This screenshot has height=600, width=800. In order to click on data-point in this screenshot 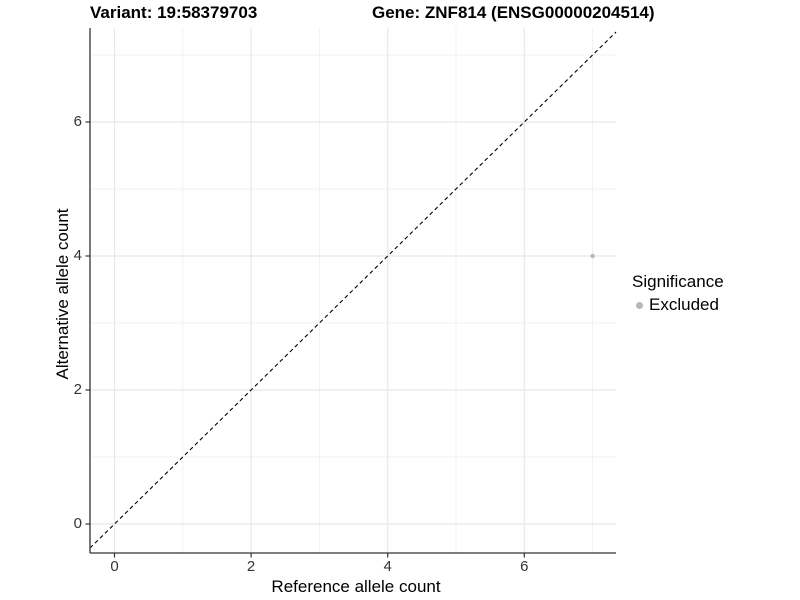, I will do `click(592, 256)`.